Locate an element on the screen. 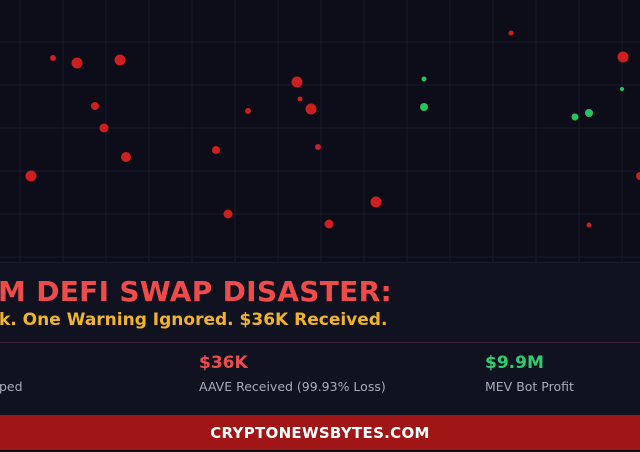 This screenshot has height=452, width=640. stat-value: $36K is located at coordinates (223, 363).